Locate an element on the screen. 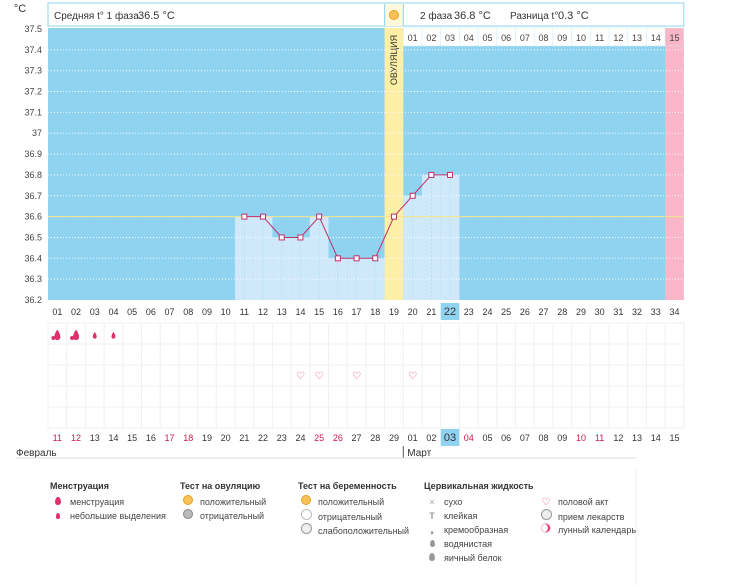  legend-ovulation-negative: отрицательный is located at coordinates (223, 516).